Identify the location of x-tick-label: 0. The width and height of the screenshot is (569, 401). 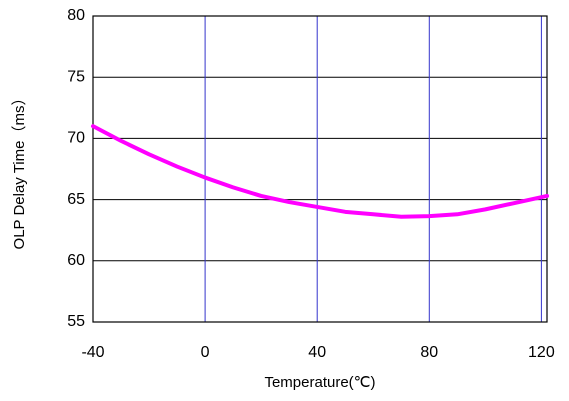
(205, 352).